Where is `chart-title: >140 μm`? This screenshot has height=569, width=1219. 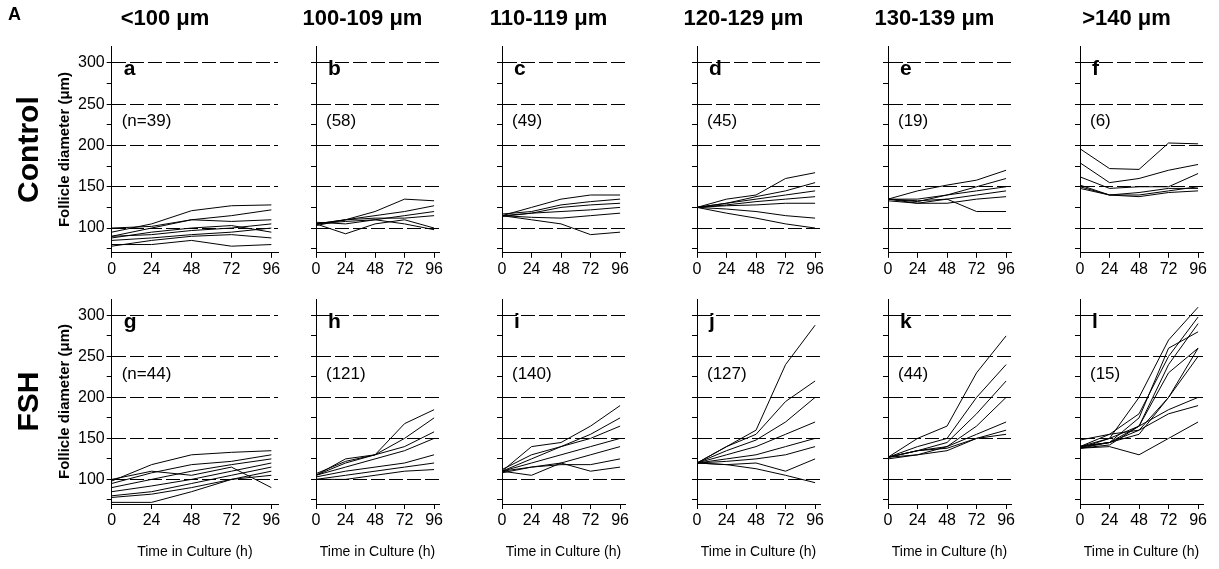
chart-title: >140 μm is located at coordinates (1126, 18).